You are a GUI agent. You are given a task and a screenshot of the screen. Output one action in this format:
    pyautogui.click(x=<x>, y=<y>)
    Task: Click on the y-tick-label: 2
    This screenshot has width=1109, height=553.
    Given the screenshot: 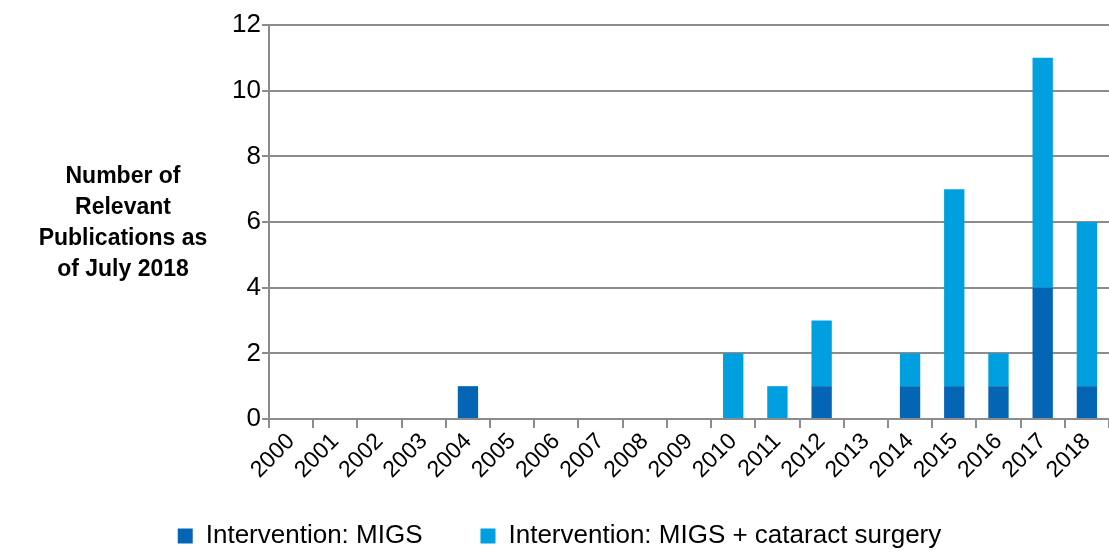 What is the action you would take?
    pyautogui.click(x=253, y=351)
    